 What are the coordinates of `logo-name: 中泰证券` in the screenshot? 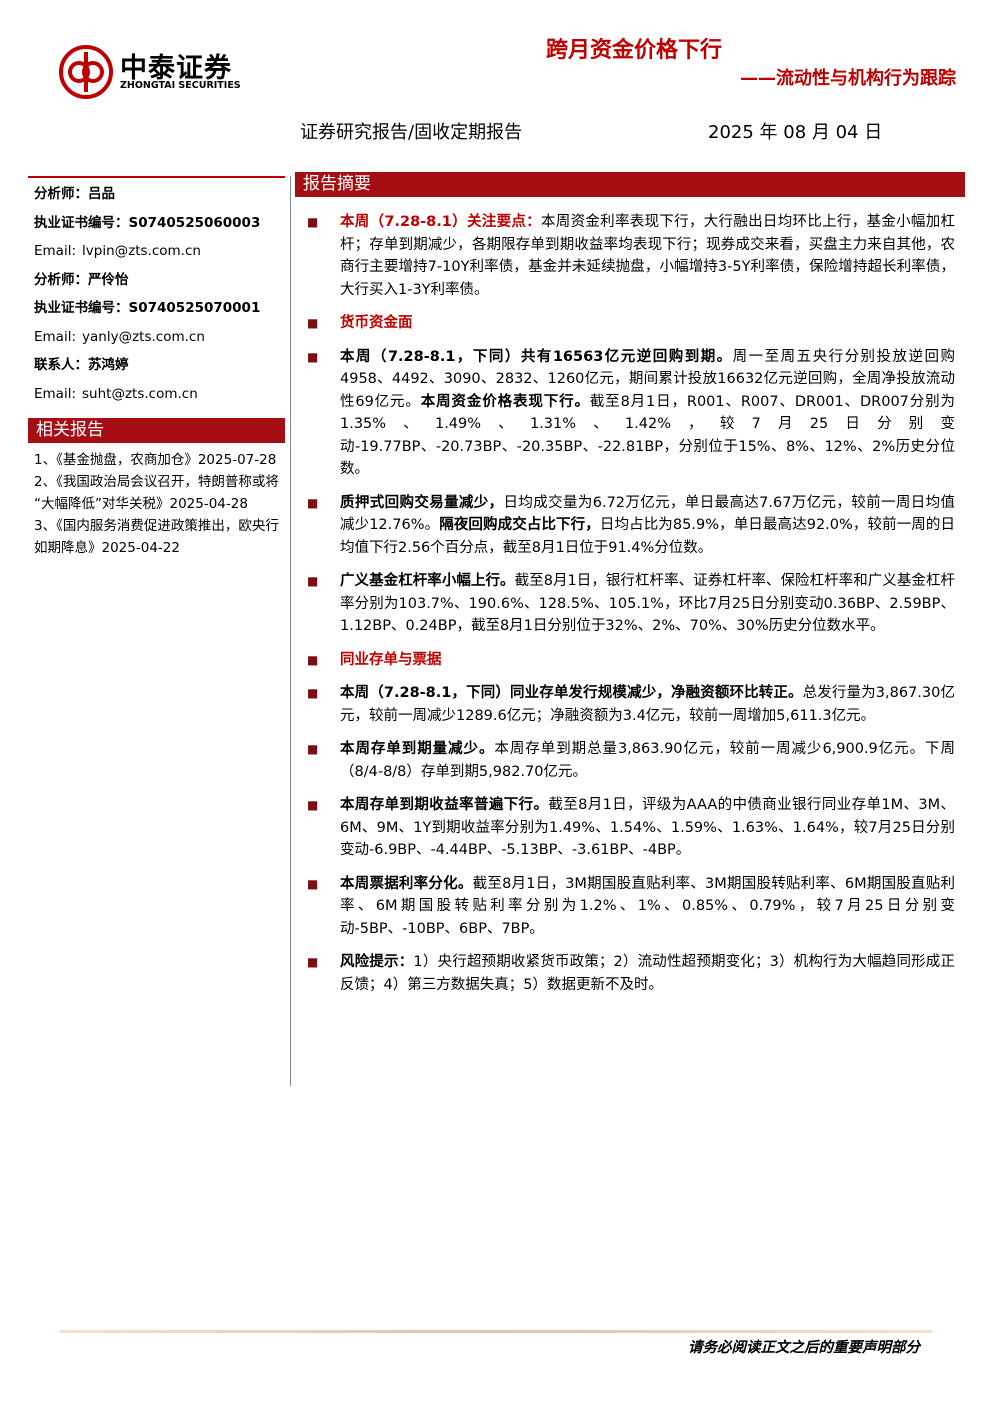 It's located at (176, 68).